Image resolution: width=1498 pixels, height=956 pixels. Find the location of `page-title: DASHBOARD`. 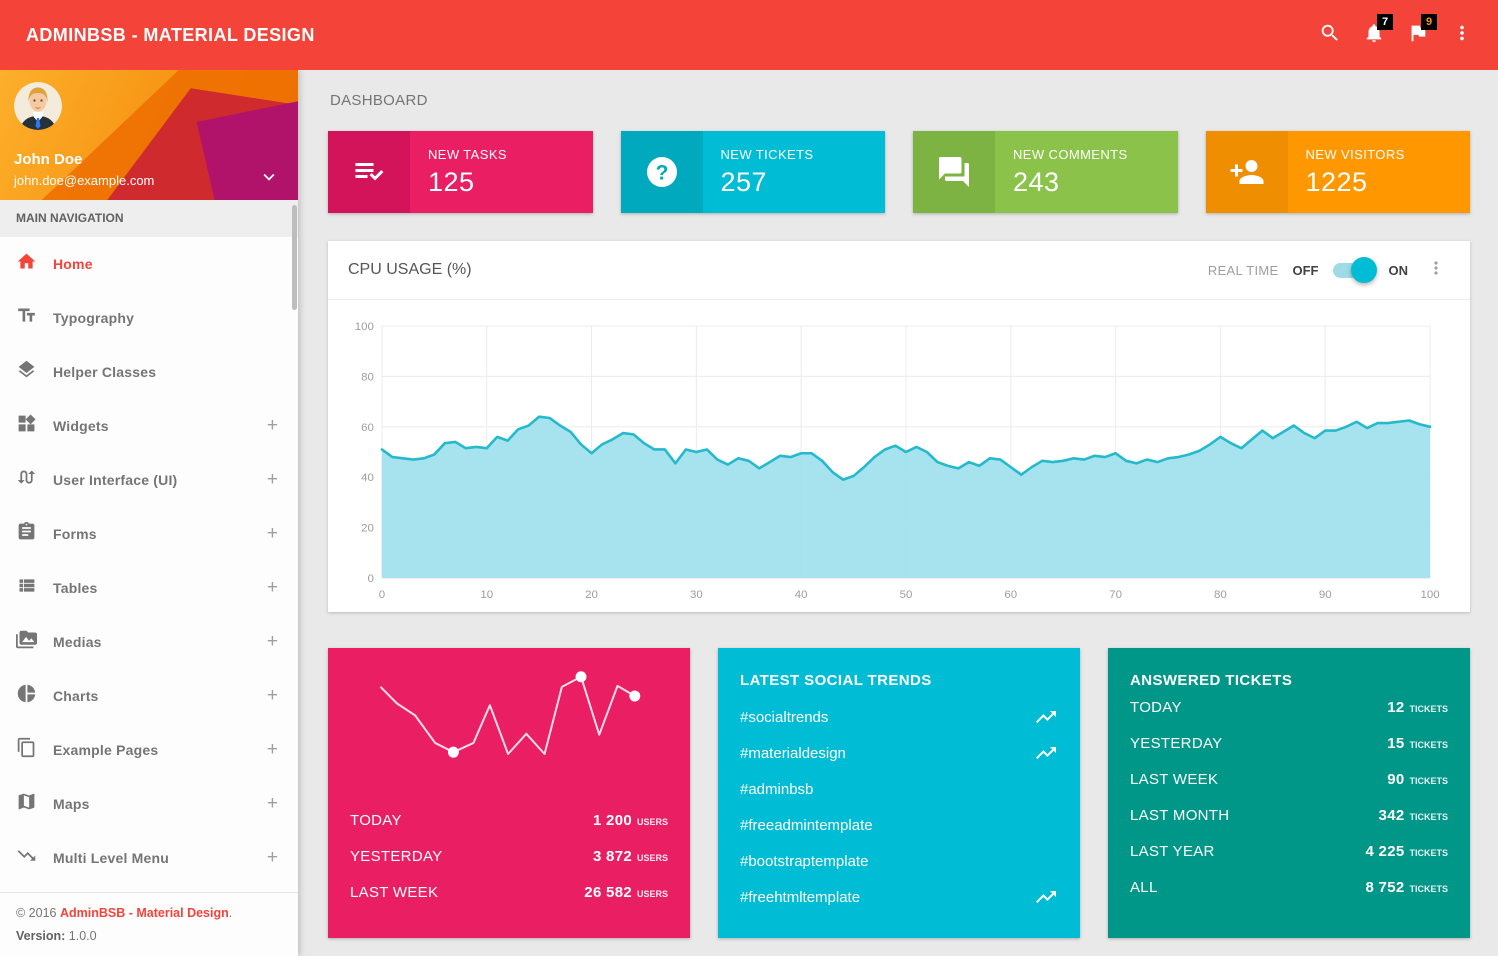

page-title: DASHBOARD is located at coordinates (379, 100).